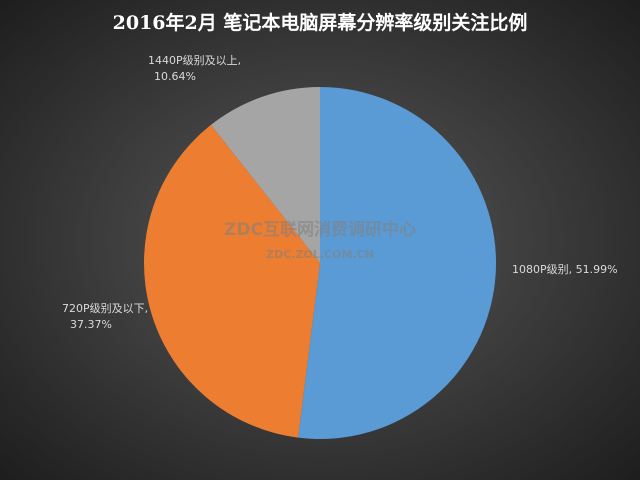 The image size is (640, 480). Describe the element at coordinates (91, 324) in the screenshot. I see `data-label: 37.37%` at that location.